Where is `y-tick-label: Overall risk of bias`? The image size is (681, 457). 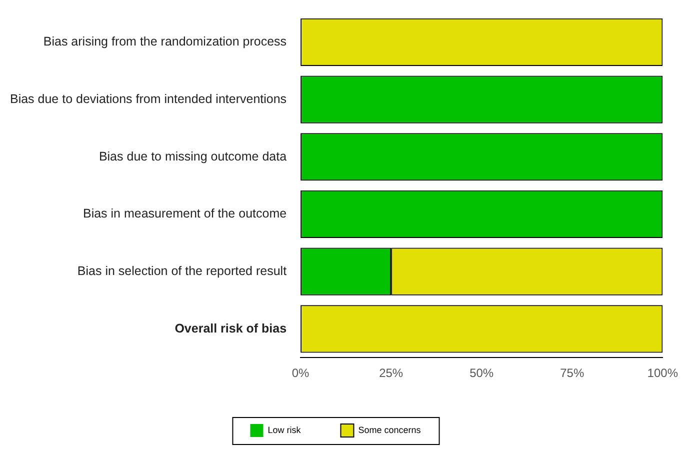 y-tick-label: Overall risk of bias is located at coordinates (230, 328).